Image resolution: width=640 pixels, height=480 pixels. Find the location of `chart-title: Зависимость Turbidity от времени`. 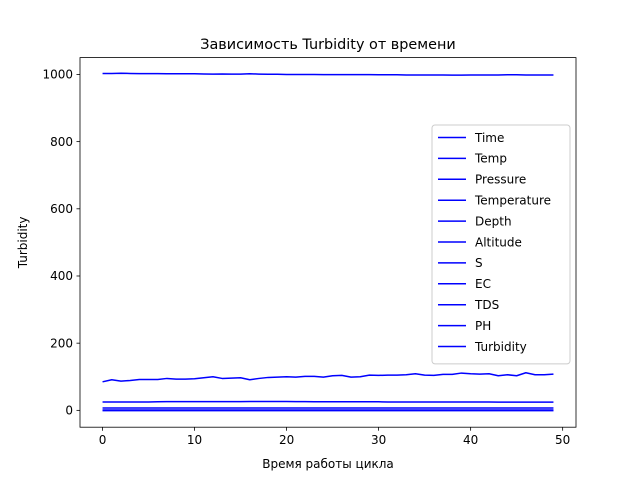

chart-title: Зависимость Turbidity от времени is located at coordinates (328, 45).